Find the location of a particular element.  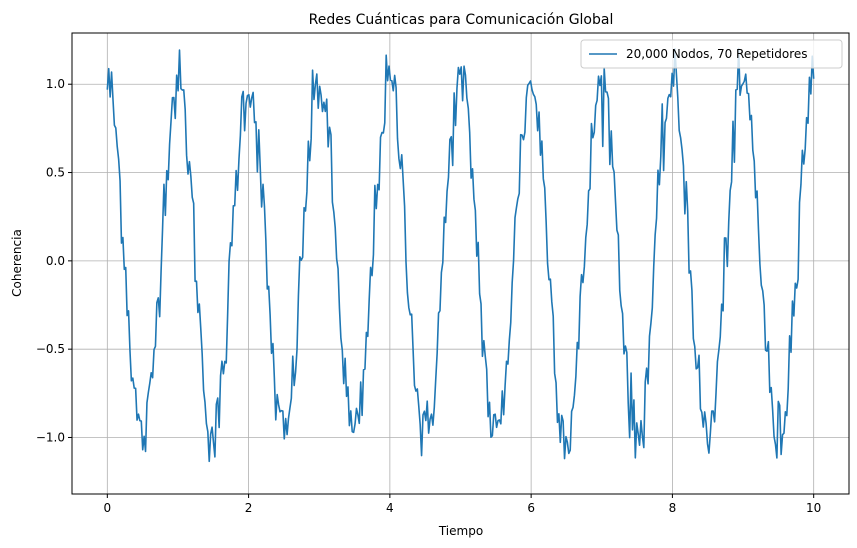

y-tick-label: −1.0 is located at coordinates (50, 437).